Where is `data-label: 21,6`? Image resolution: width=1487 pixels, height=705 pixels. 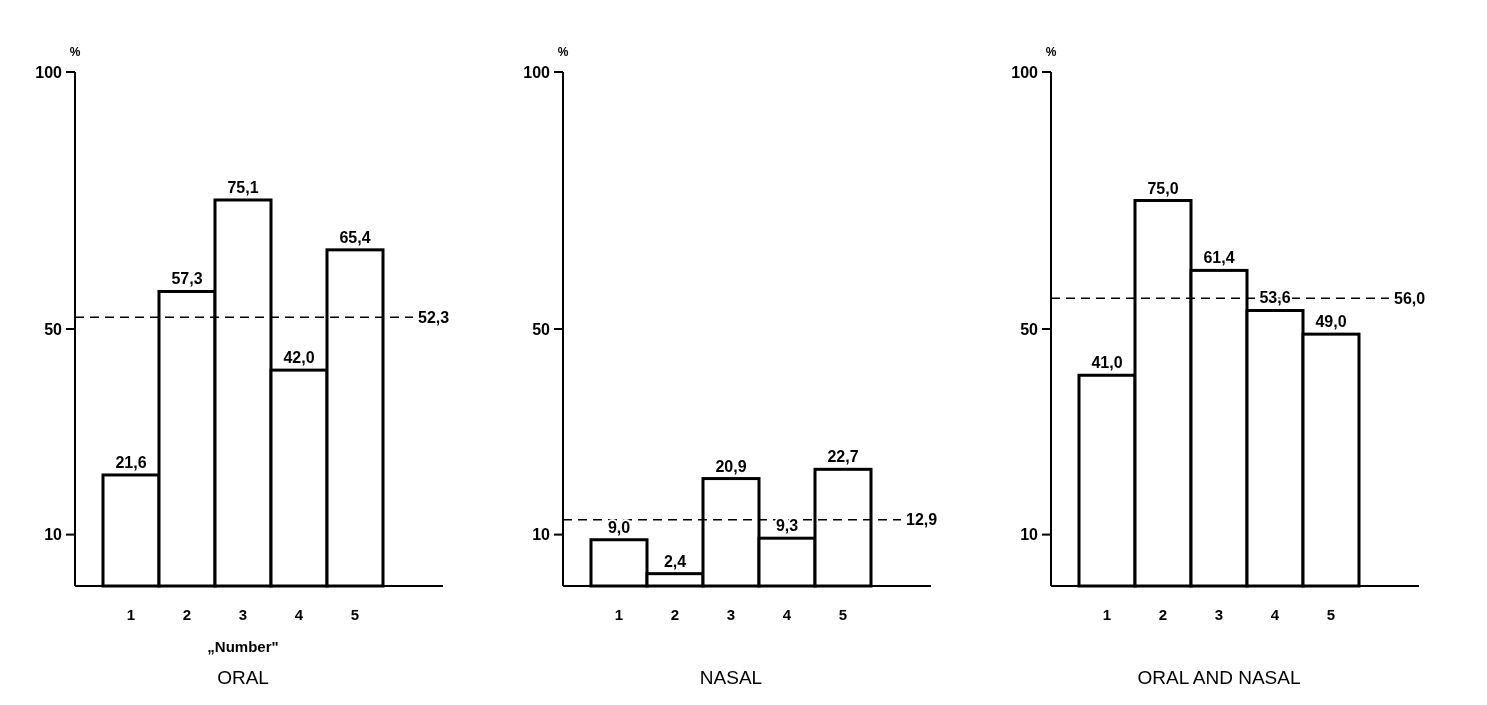 data-label: 21,6 is located at coordinates (131, 462).